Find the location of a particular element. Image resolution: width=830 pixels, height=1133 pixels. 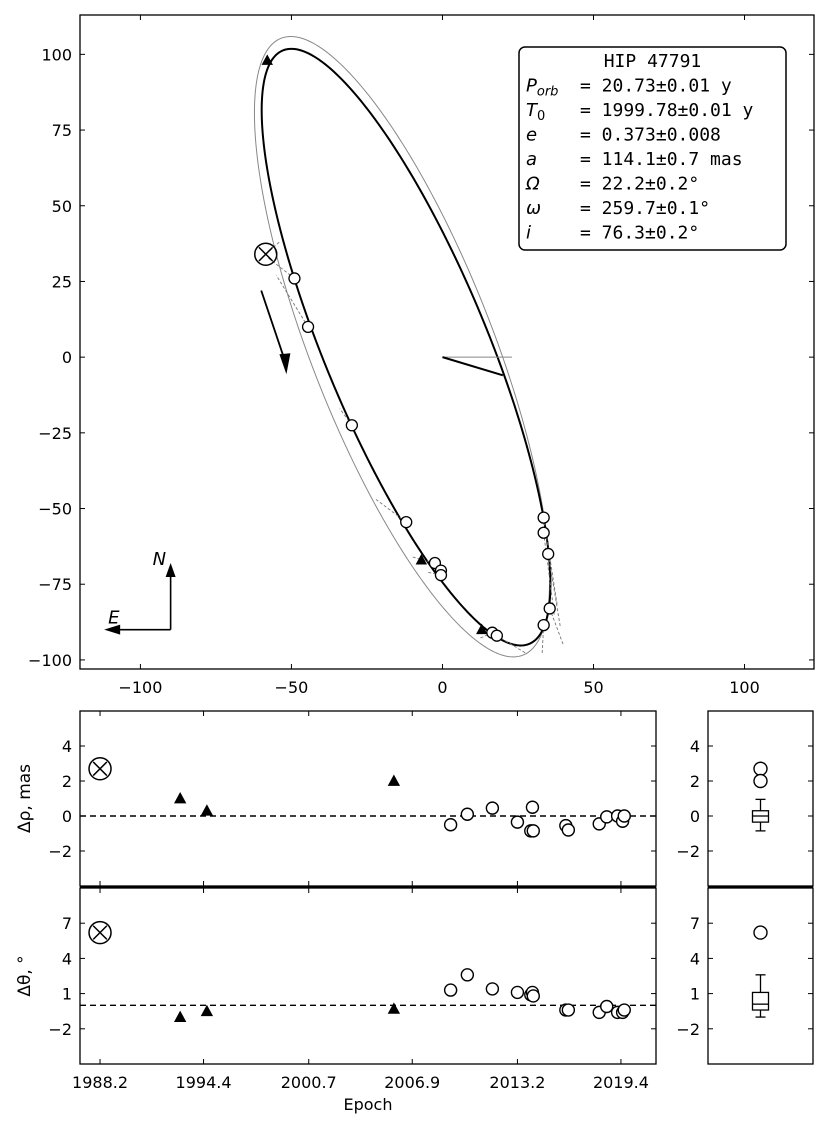

theta_residuals-ylabel: Δθ, ° is located at coordinates (25, 975).